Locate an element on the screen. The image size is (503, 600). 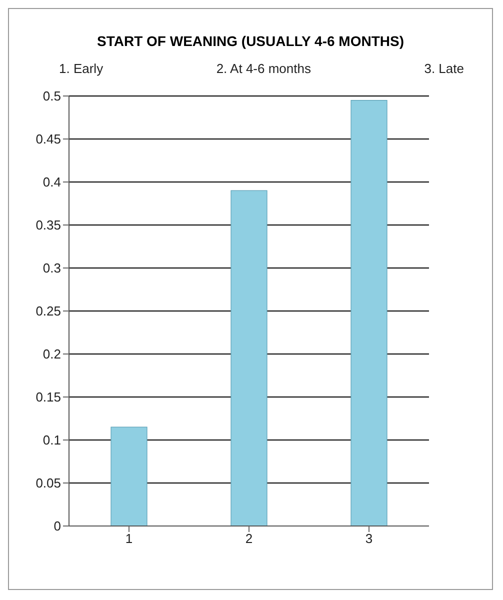
y-tick-label: 0.4 is located at coordinates (51, 182).